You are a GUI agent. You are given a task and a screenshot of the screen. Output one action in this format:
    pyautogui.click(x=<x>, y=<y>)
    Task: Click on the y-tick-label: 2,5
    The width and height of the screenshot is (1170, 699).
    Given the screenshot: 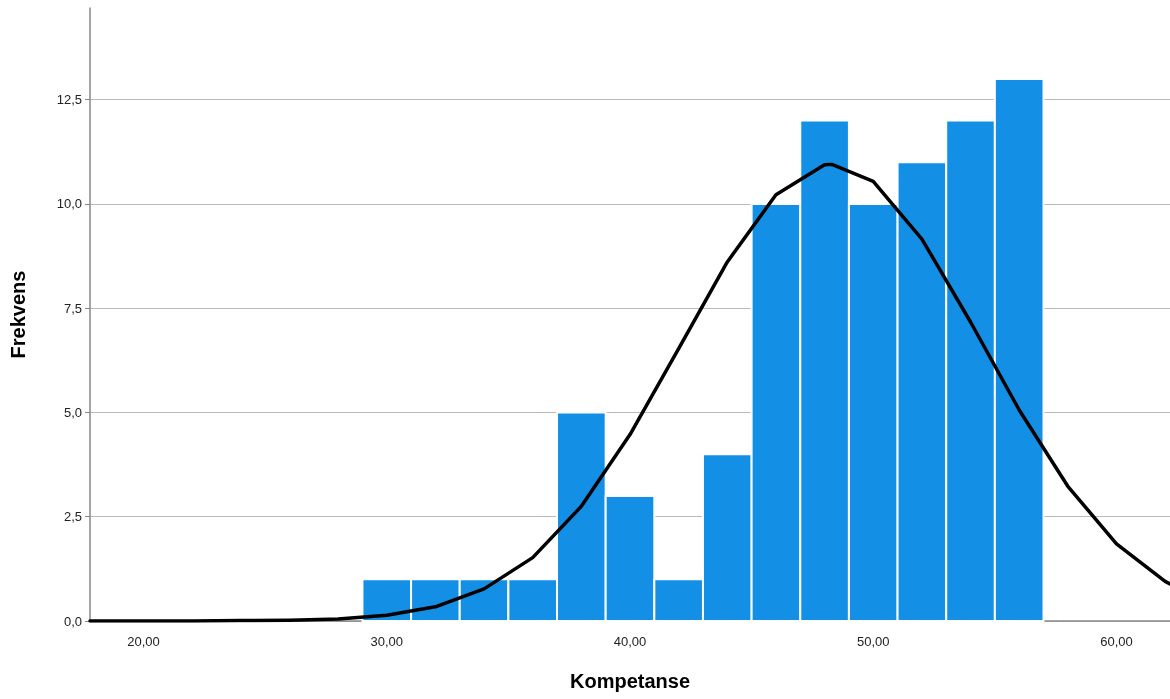 What is the action you would take?
    pyautogui.click(x=72, y=517)
    